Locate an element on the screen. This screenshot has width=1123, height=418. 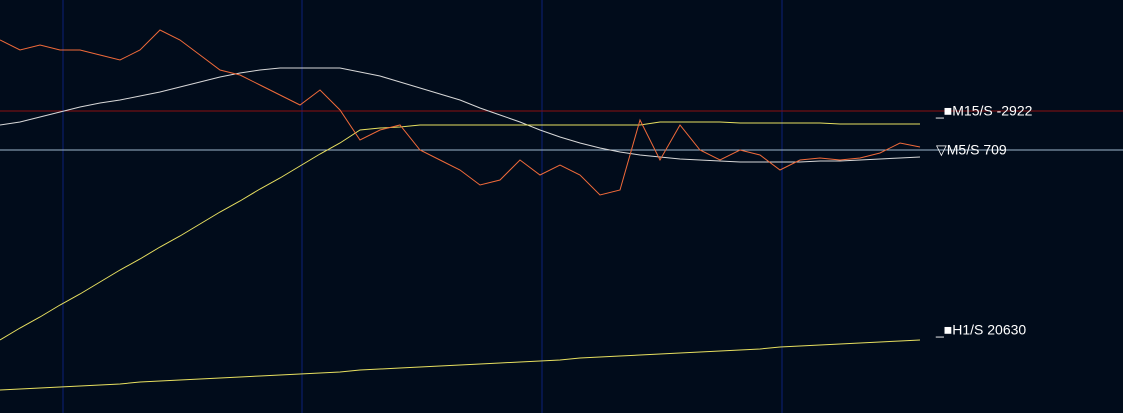
level-label: ▽M5/S 709 is located at coordinates (971, 150).